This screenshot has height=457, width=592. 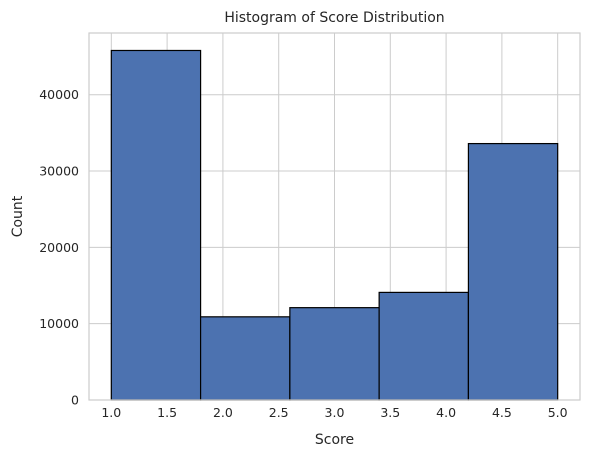 I want to click on y-tick-label: 10000, so click(x=59, y=323).